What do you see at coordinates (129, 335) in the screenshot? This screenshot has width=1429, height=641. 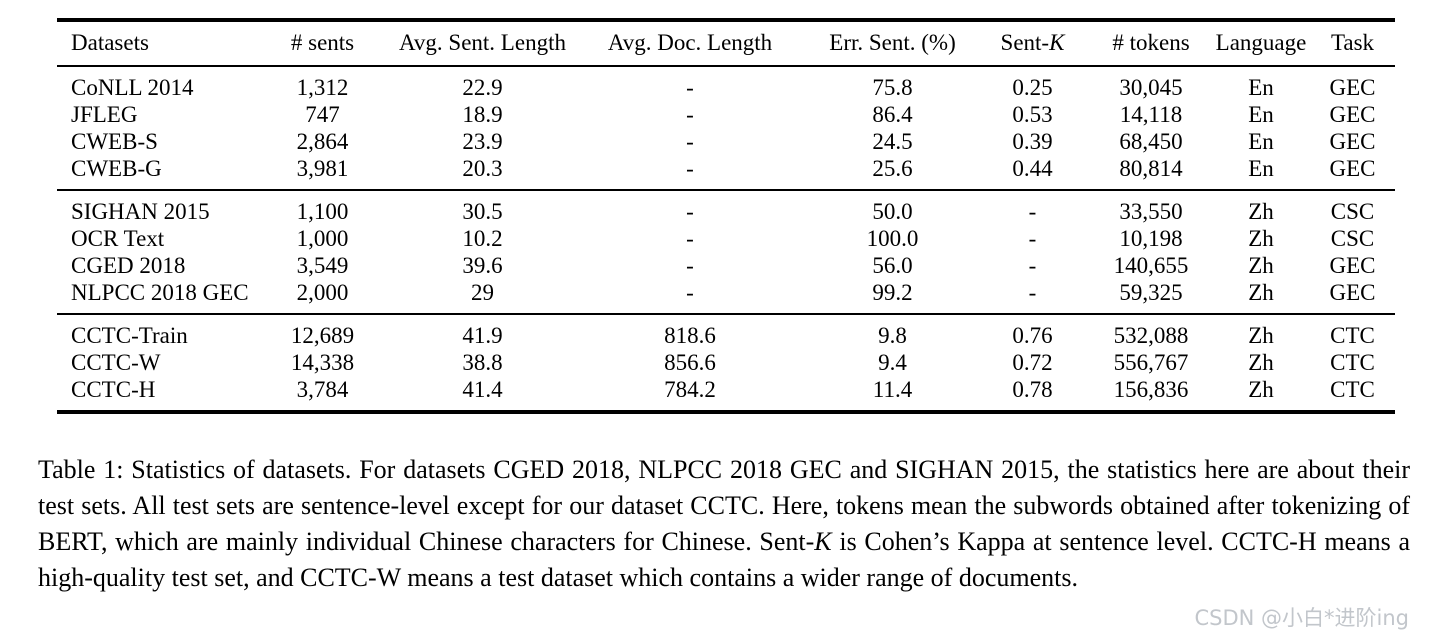 I see `dataset-name-cell: CCTC-Train` at bounding box center [129, 335].